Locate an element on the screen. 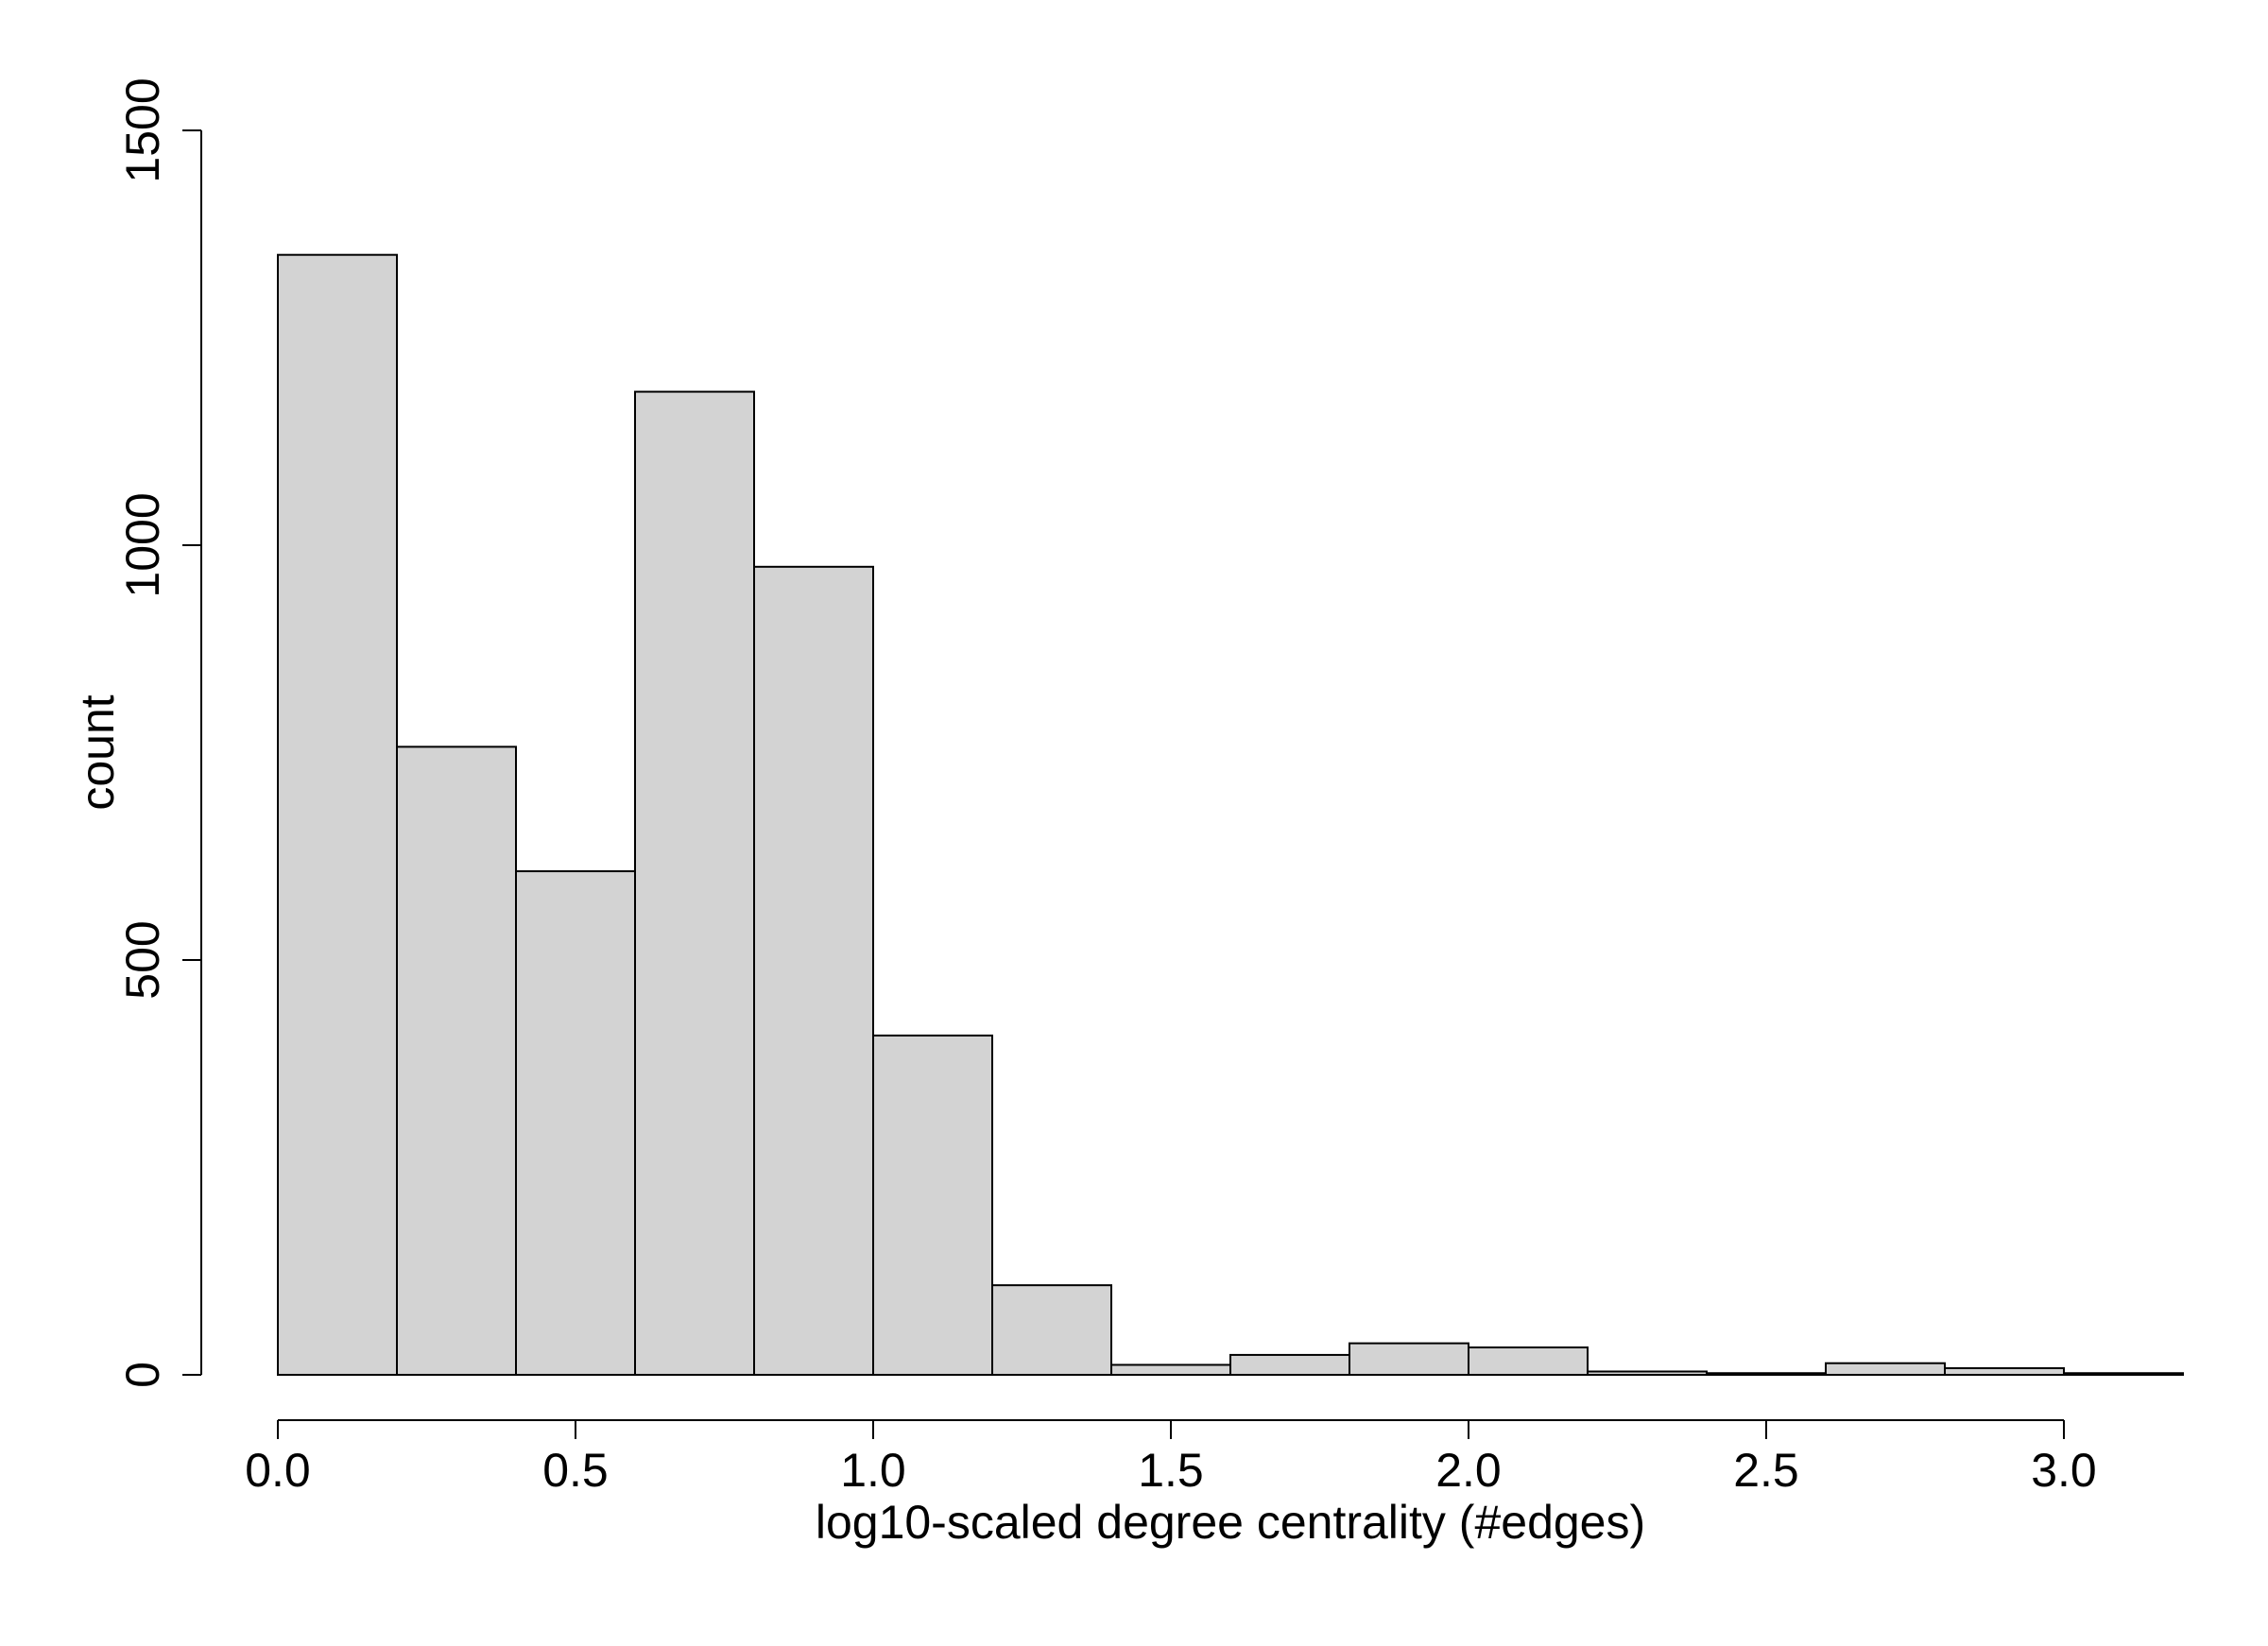 The width and height of the screenshot is (2268, 1646). x-tick-label-6: 3.0 is located at coordinates (2064, 1470).